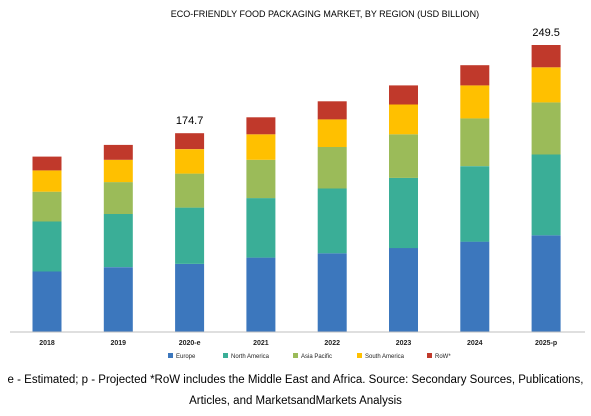  What do you see at coordinates (475, 75) in the screenshot?
I see `bar-2024-row` at bounding box center [475, 75].